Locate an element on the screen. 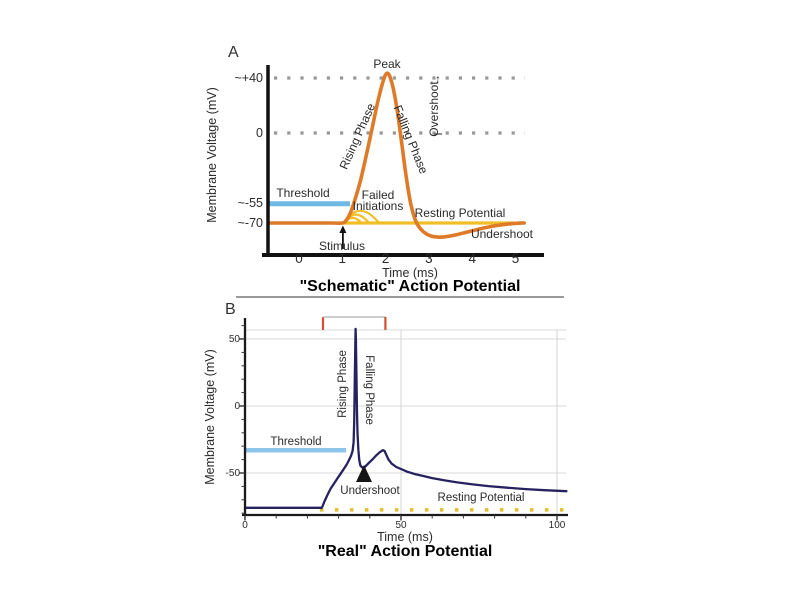 The image size is (800, 600). y-tick-0: 0 is located at coordinates (237, 406).